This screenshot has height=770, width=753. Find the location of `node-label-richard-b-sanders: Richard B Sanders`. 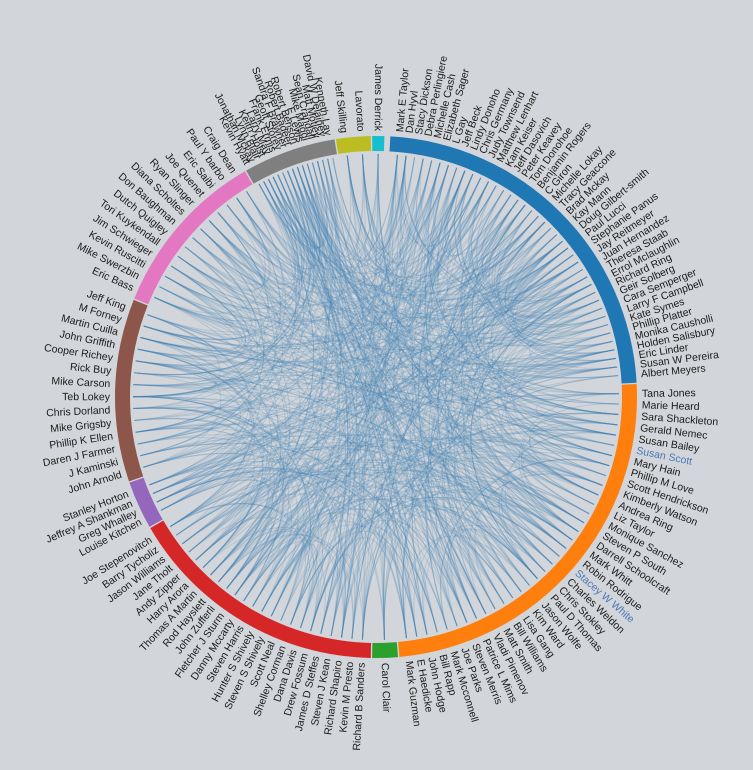

node-label-richard-b-sanders: Richard B Sanders is located at coordinates (359, 706).